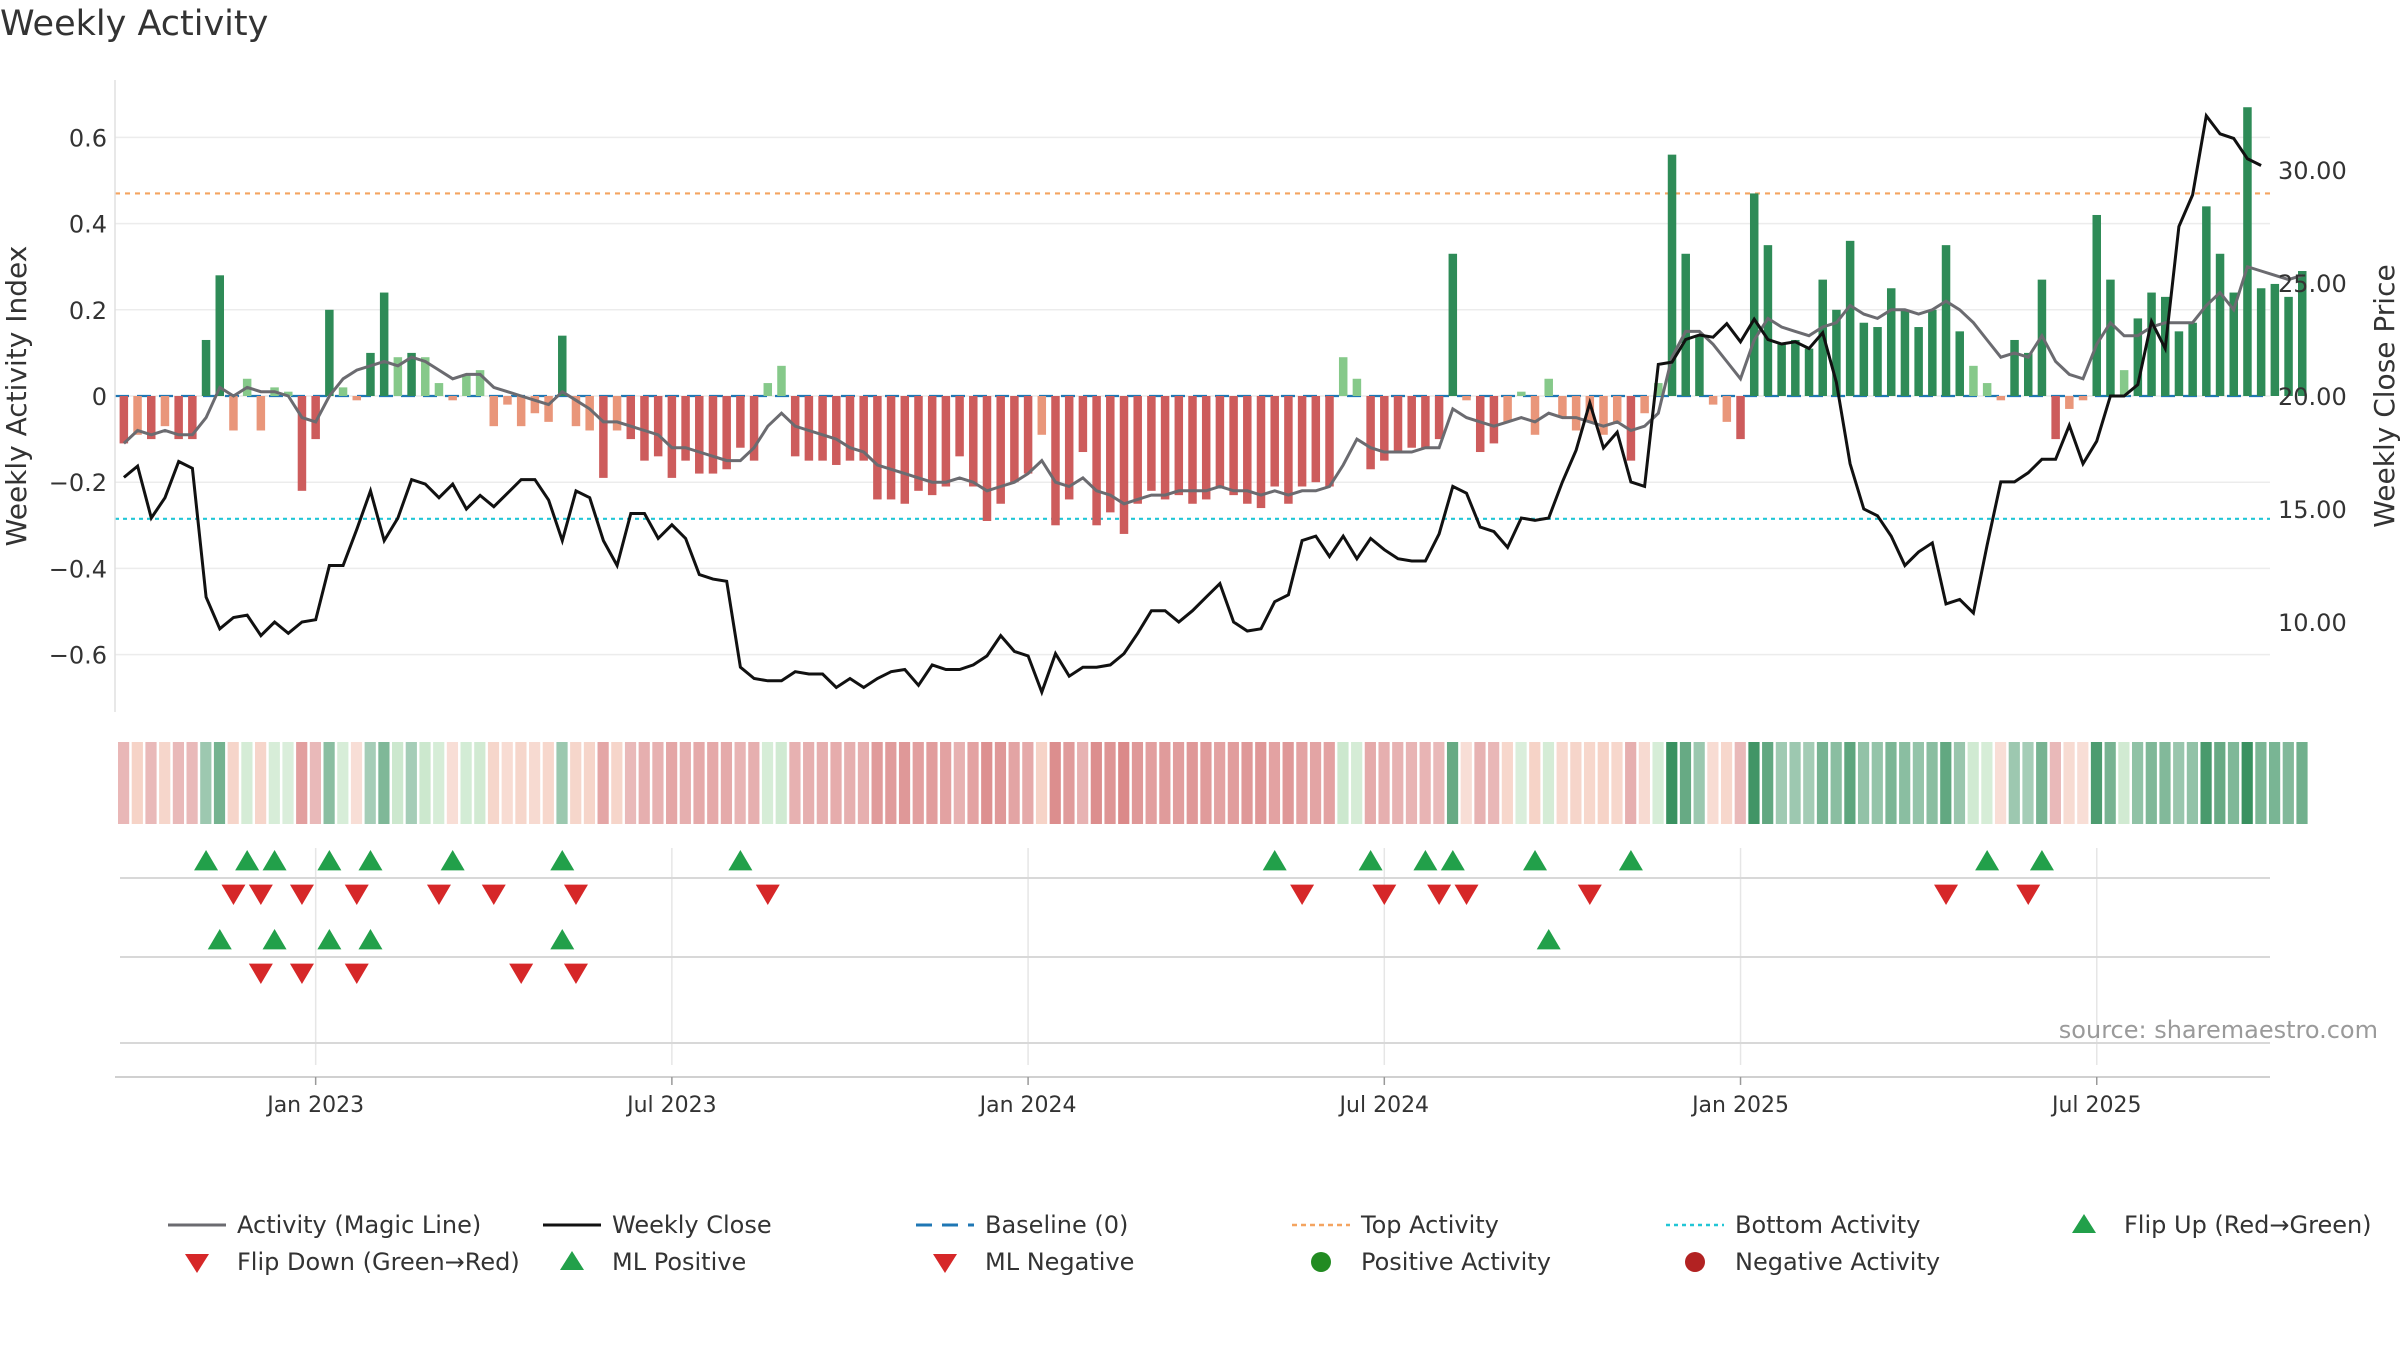  What do you see at coordinates (1321, 1262) in the screenshot?
I see `legend-swatch-positive` at bounding box center [1321, 1262].